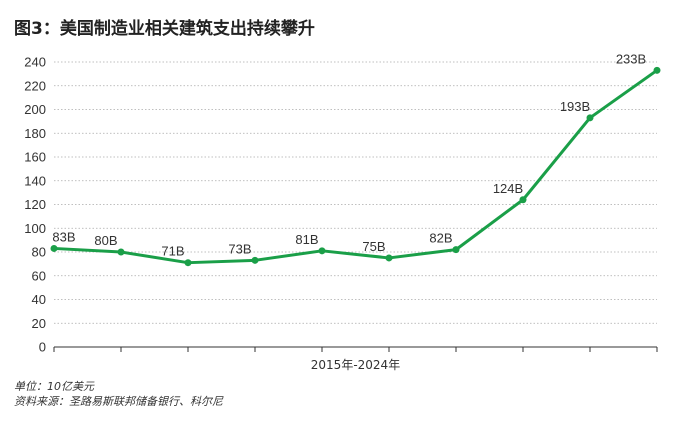 This screenshot has width=700, height=432. What do you see at coordinates (306, 239) in the screenshot?
I see `data-label: 81B` at bounding box center [306, 239].